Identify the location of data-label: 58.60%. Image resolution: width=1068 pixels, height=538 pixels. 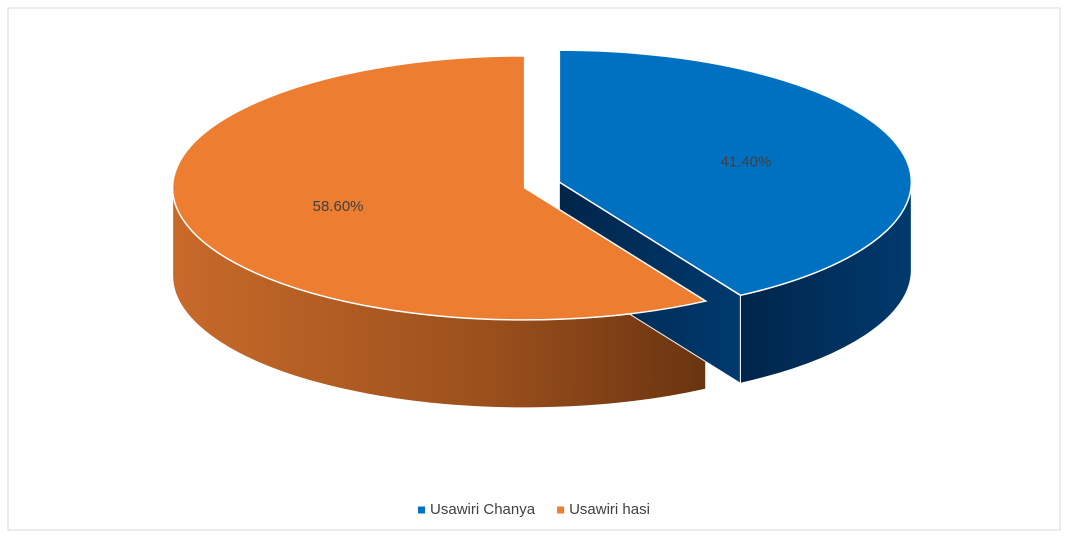
(338, 206).